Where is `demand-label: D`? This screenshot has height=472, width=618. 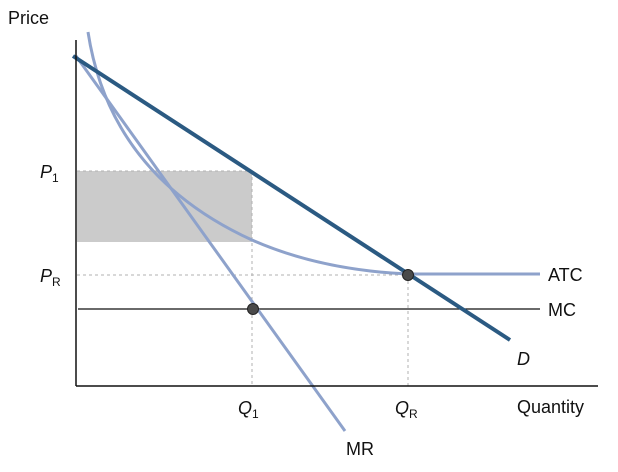 demand-label: D is located at coordinates (523, 359).